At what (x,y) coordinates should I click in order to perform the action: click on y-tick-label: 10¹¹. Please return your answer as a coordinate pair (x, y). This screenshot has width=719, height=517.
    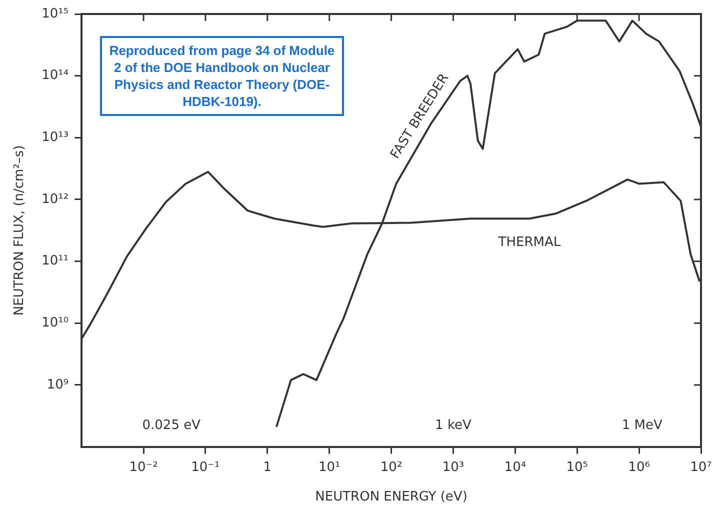
    Looking at the image, I should click on (55, 261).